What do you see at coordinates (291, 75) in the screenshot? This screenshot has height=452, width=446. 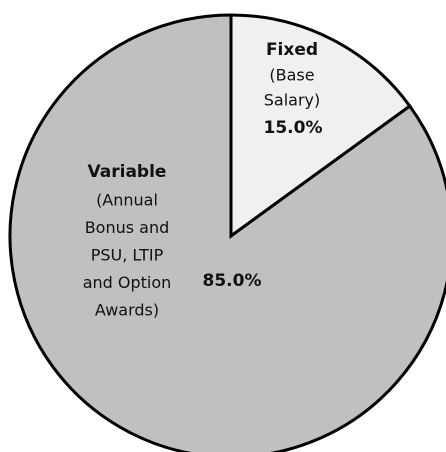 I see `slice-description: (Base` at bounding box center [291, 75].